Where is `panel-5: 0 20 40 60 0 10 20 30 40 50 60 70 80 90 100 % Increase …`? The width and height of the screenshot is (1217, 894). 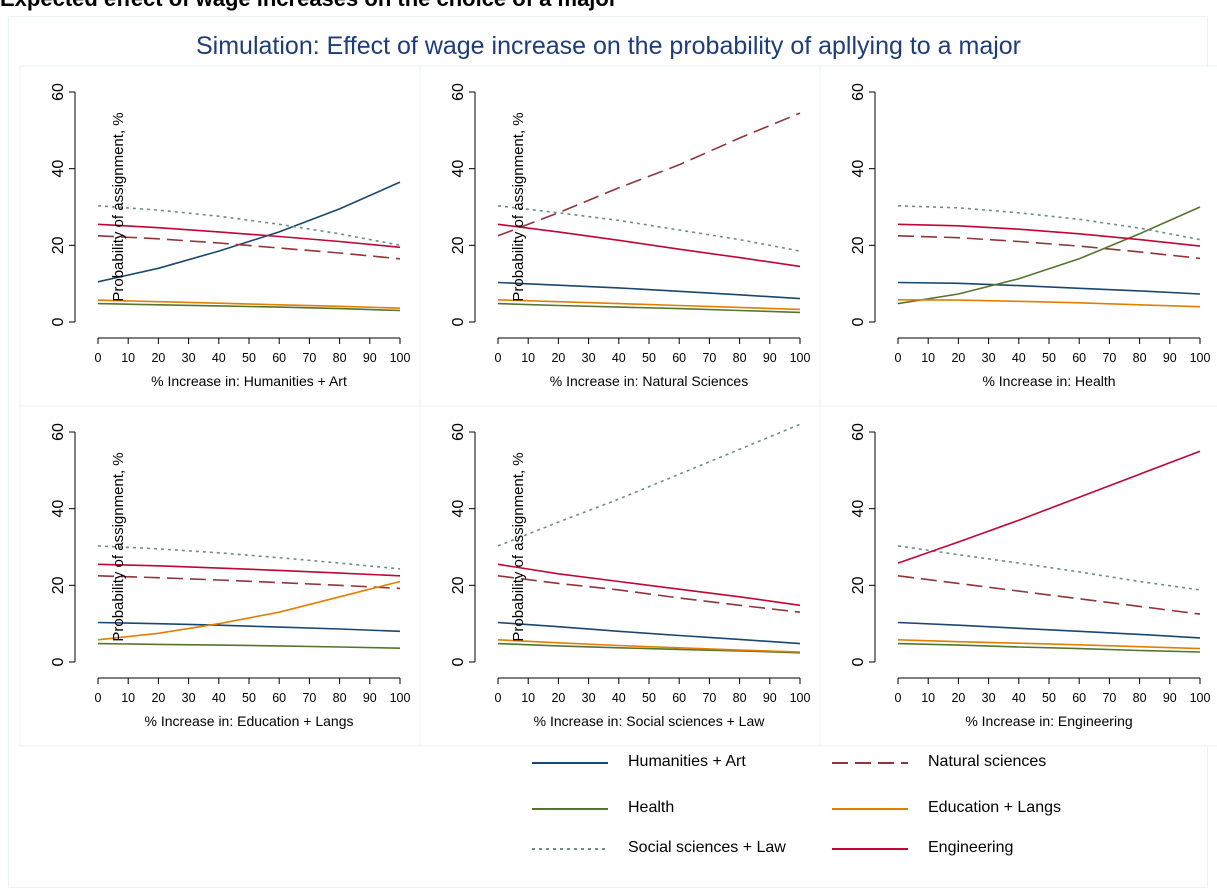 panel-5: 0 20 40 60 0 10 20 30 40 50 60 70 80 90 100 % Increase … is located at coordinates (620, 576).